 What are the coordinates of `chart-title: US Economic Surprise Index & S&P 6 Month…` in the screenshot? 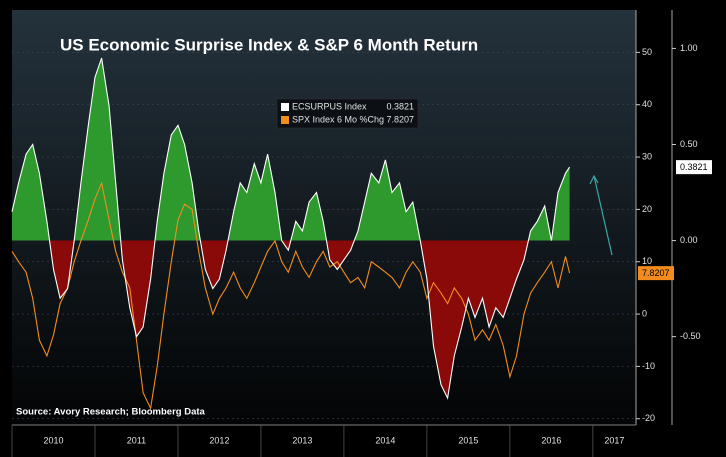 It's located at (269, 44).